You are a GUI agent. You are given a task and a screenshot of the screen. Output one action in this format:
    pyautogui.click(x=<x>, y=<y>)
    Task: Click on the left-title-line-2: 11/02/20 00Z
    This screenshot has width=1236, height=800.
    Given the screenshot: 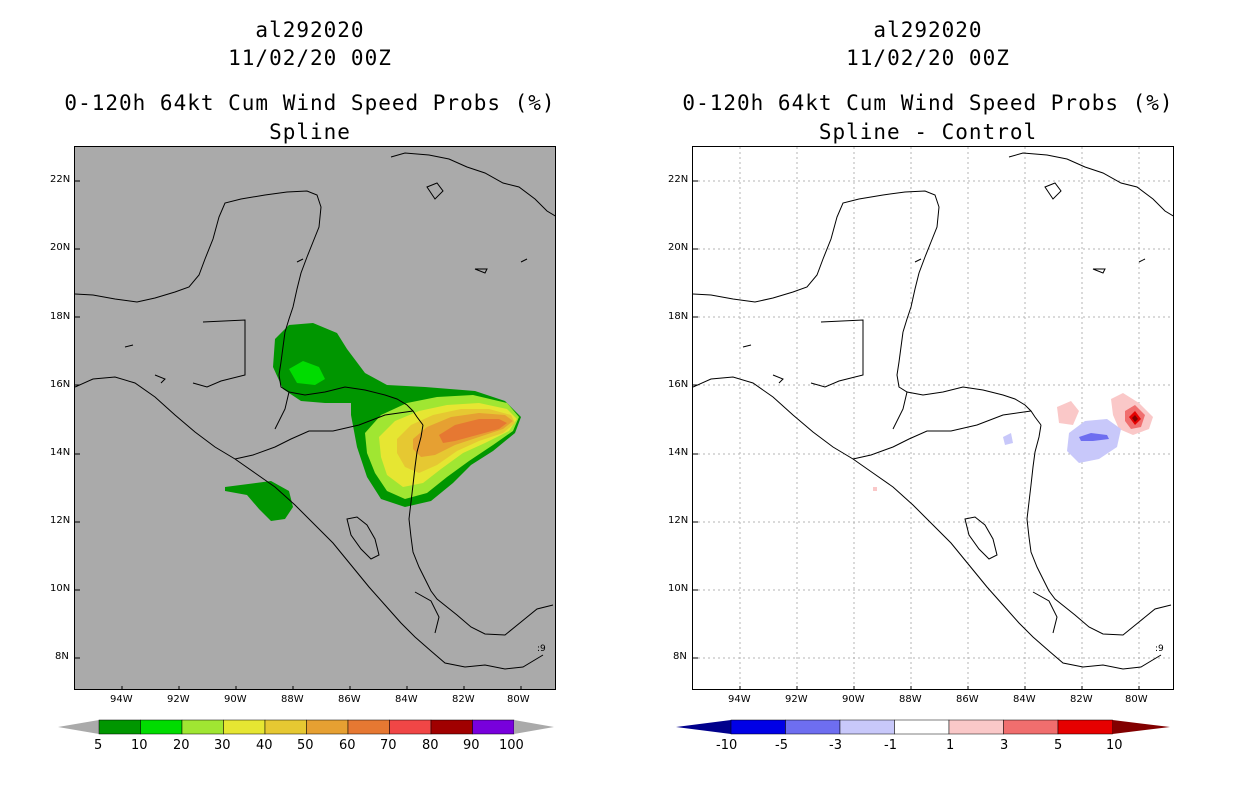 What is the action you would take?
    pyautogui.click(x=310, y=58)
    